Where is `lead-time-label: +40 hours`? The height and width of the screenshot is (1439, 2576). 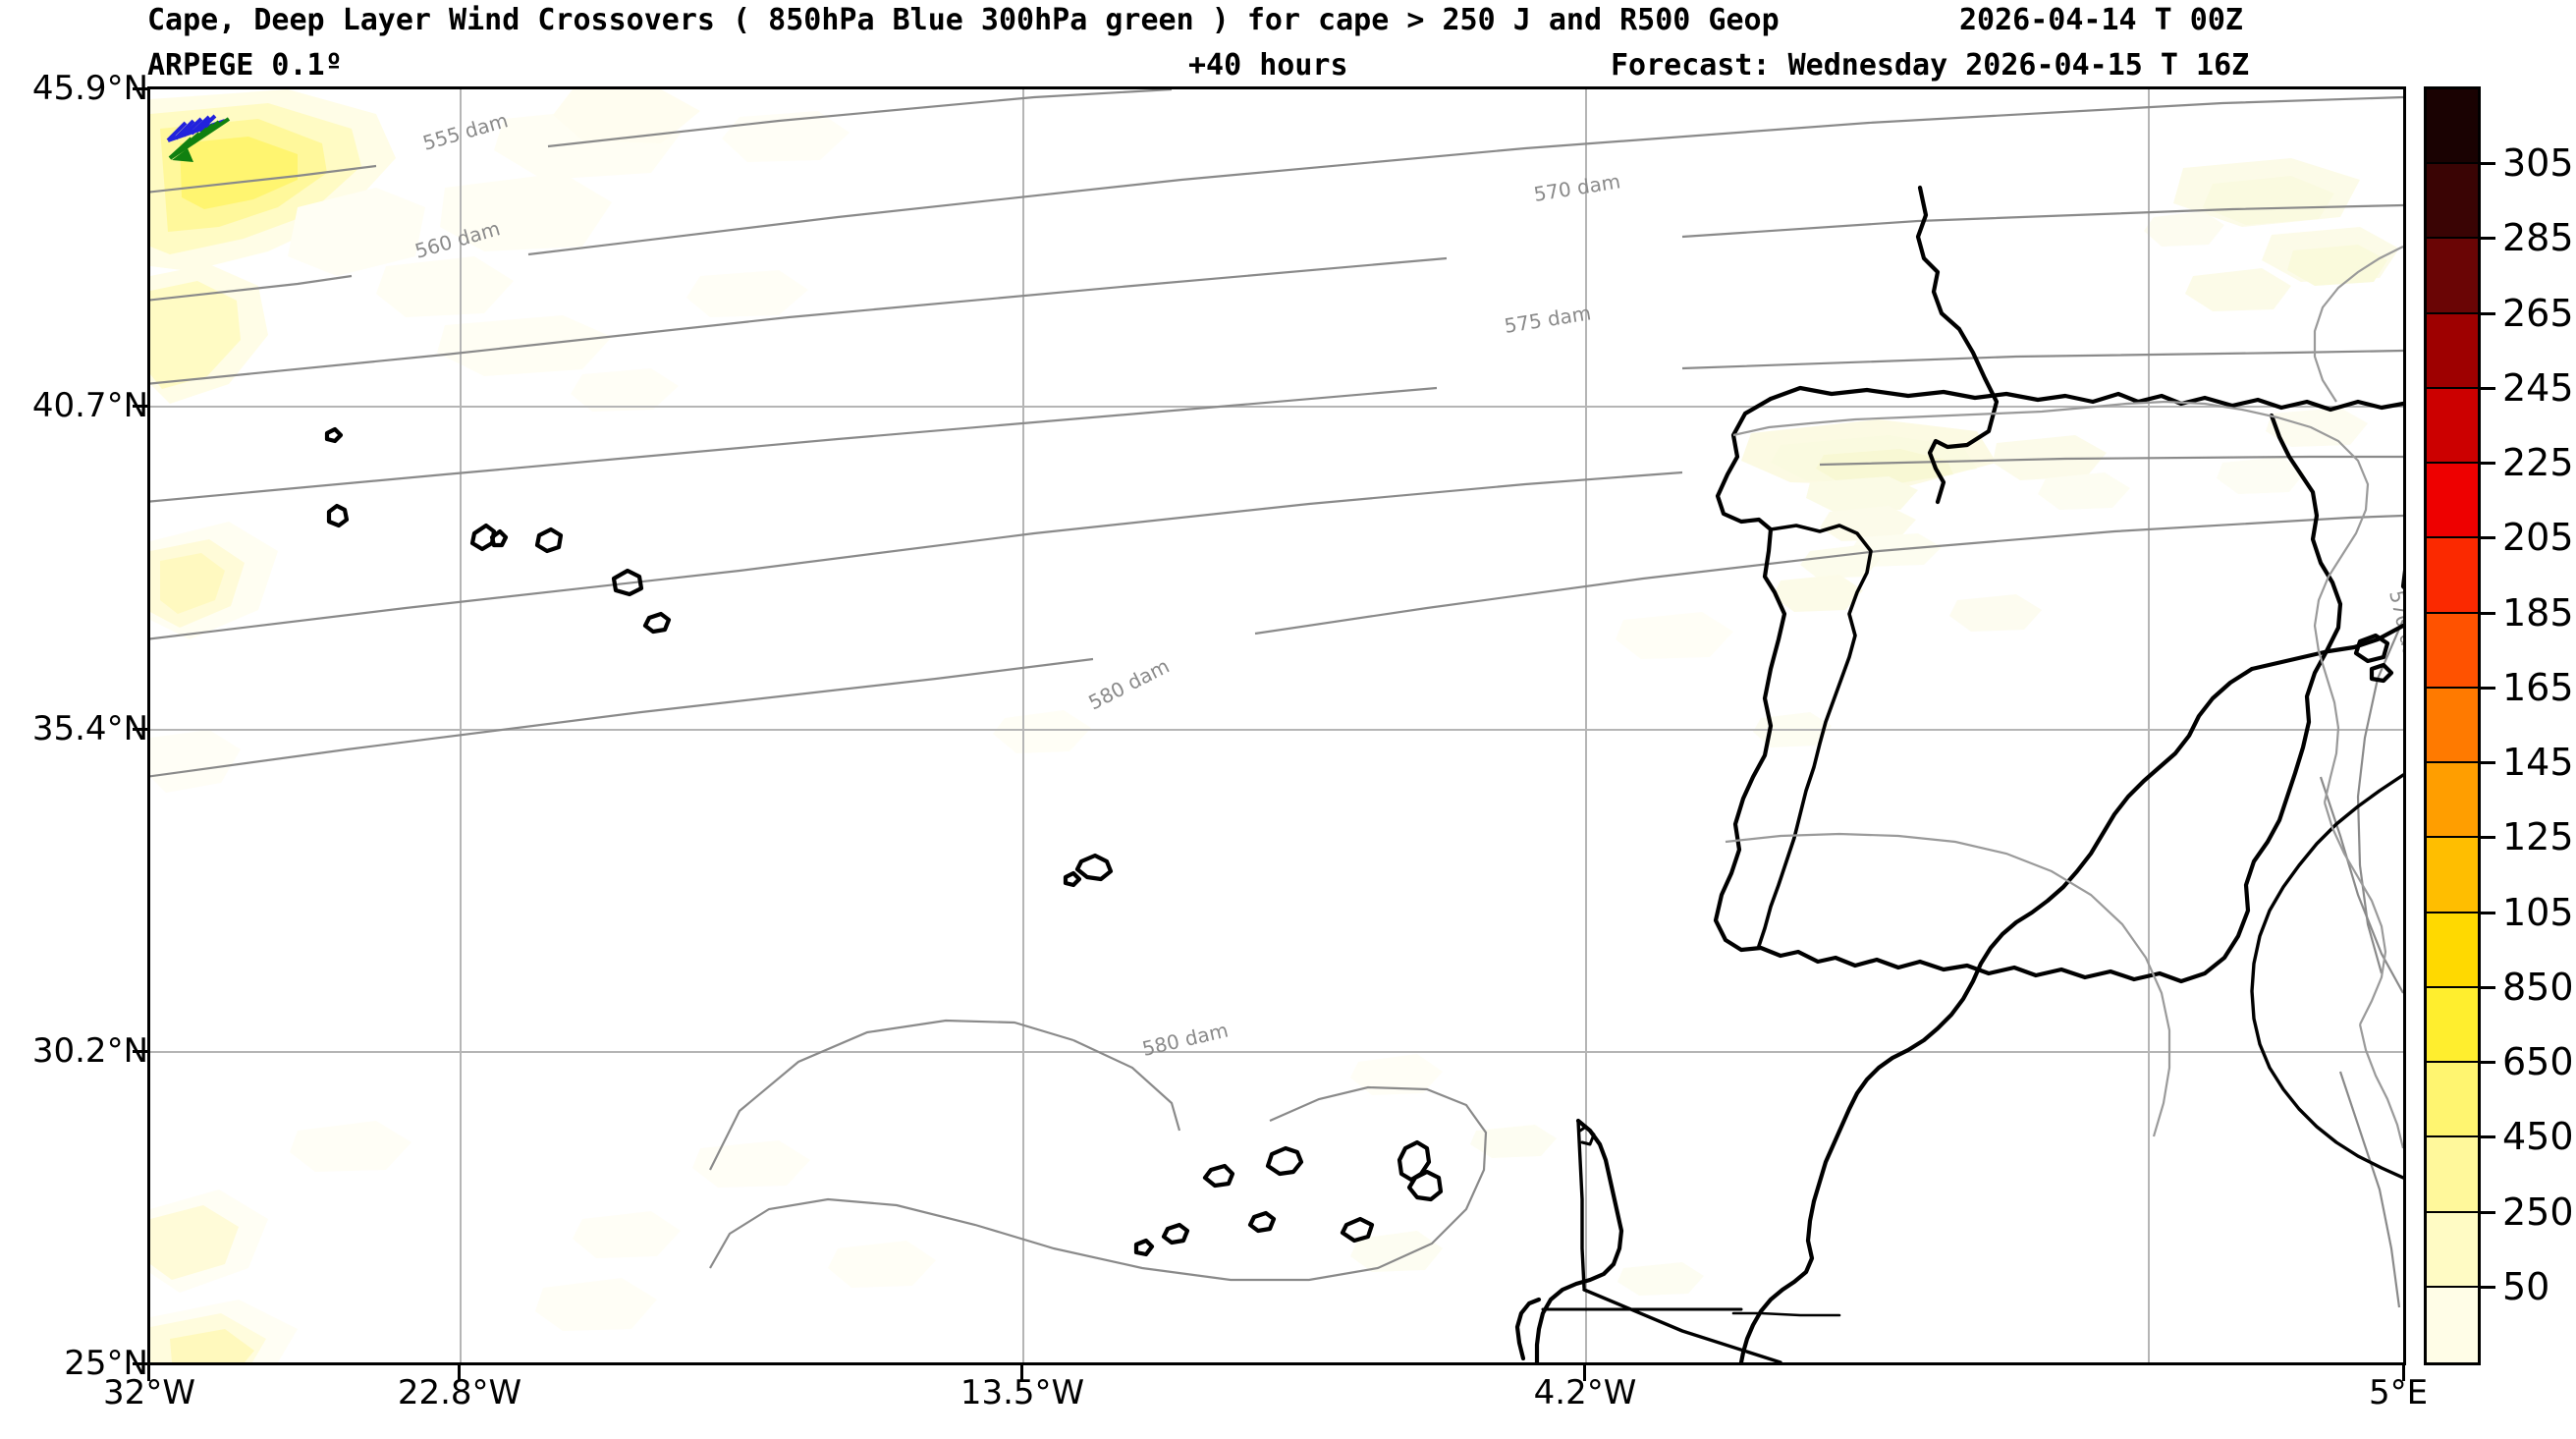
lead-time-label: +40 hours is located at coordinates (1268, 66).